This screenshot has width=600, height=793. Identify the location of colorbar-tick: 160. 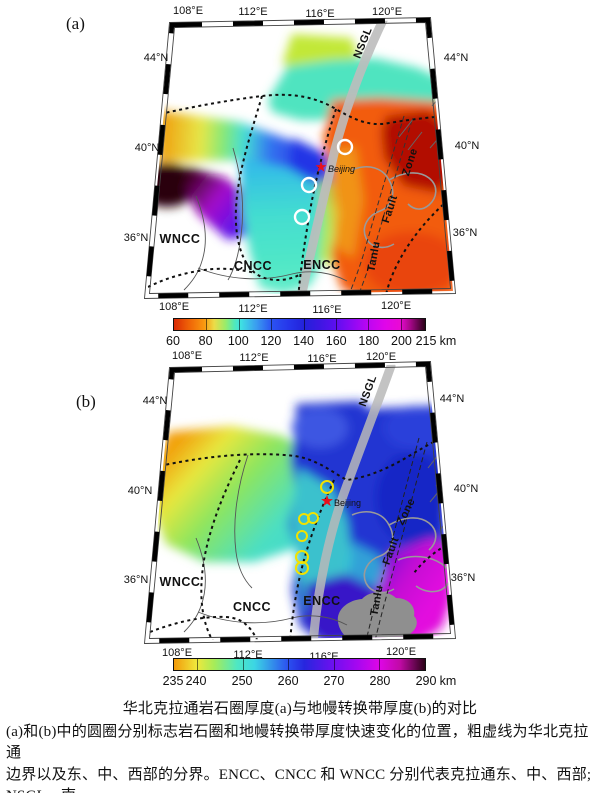
(336, 341).